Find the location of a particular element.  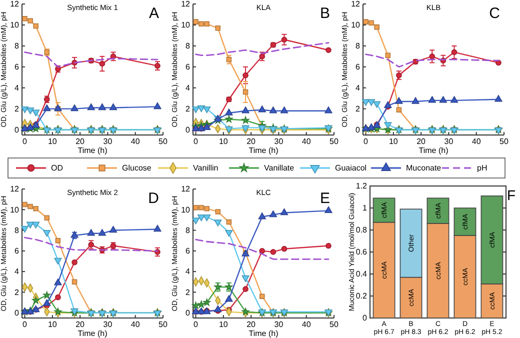

annotation: D is located at coordinates (154, 198).